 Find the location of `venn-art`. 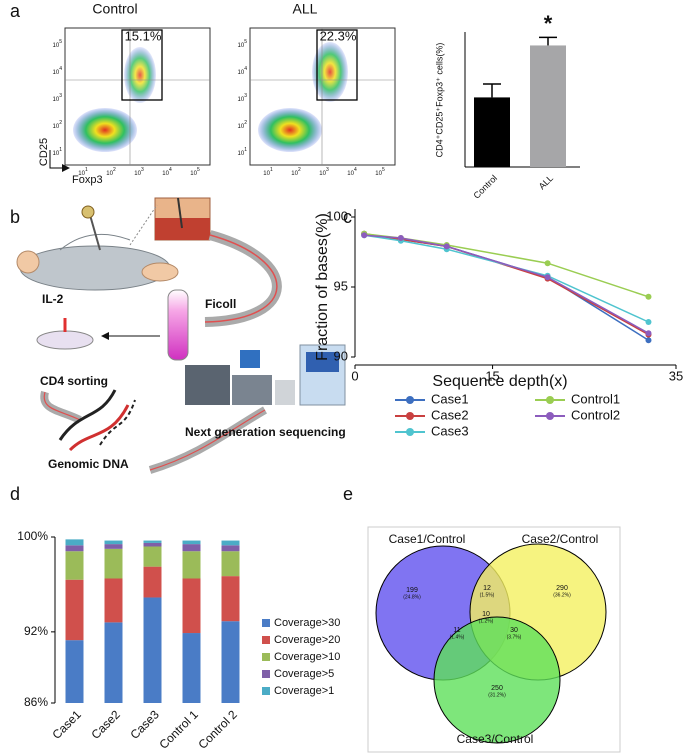

venn-art is located at coordinates (494, 639).